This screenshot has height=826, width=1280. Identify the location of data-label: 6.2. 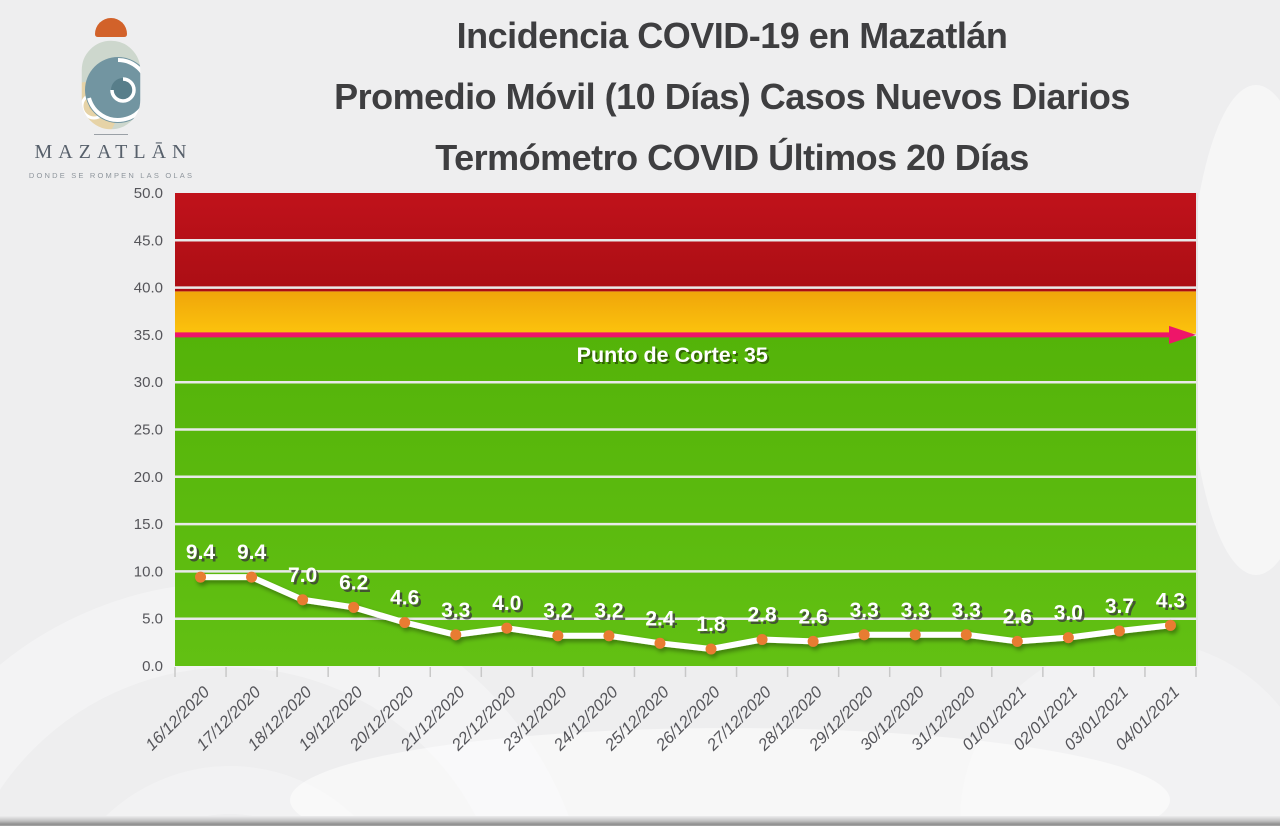
(353, 582).